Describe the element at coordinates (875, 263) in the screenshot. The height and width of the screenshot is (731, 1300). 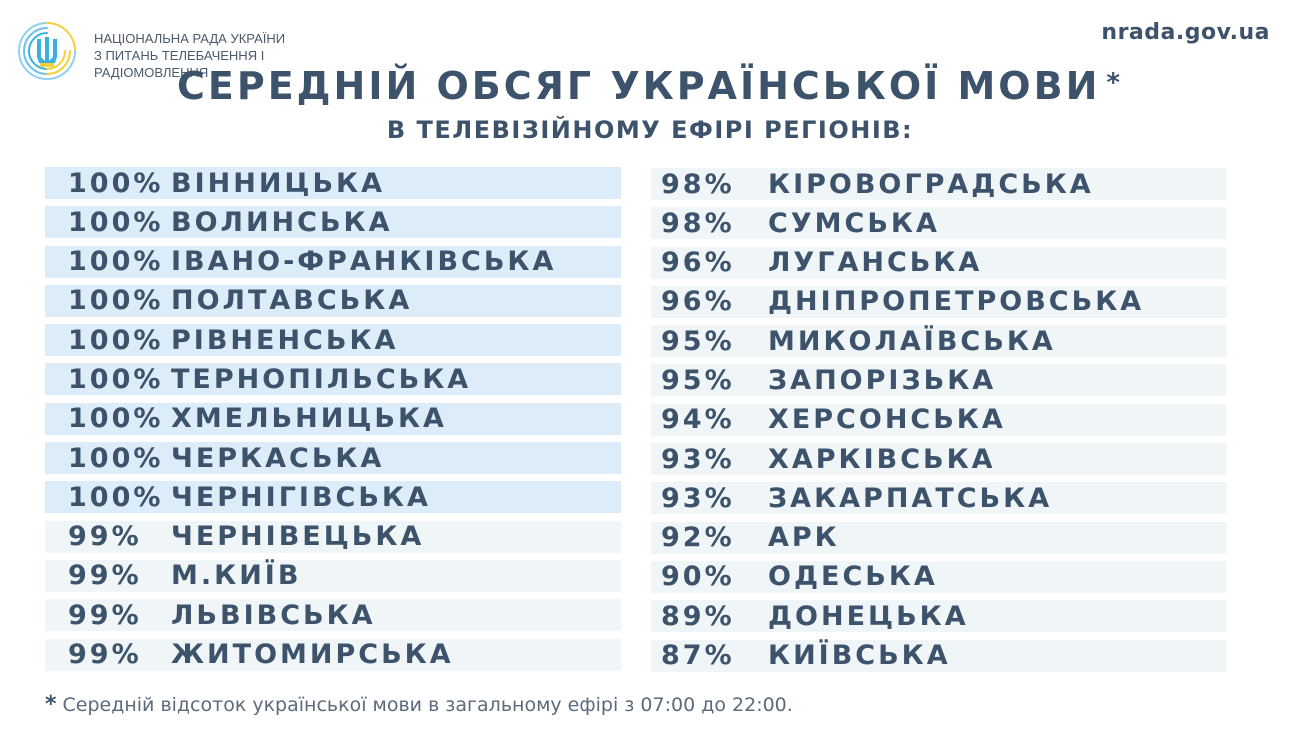
I see `row-region: ЛУГАНСЬКА` at that location.